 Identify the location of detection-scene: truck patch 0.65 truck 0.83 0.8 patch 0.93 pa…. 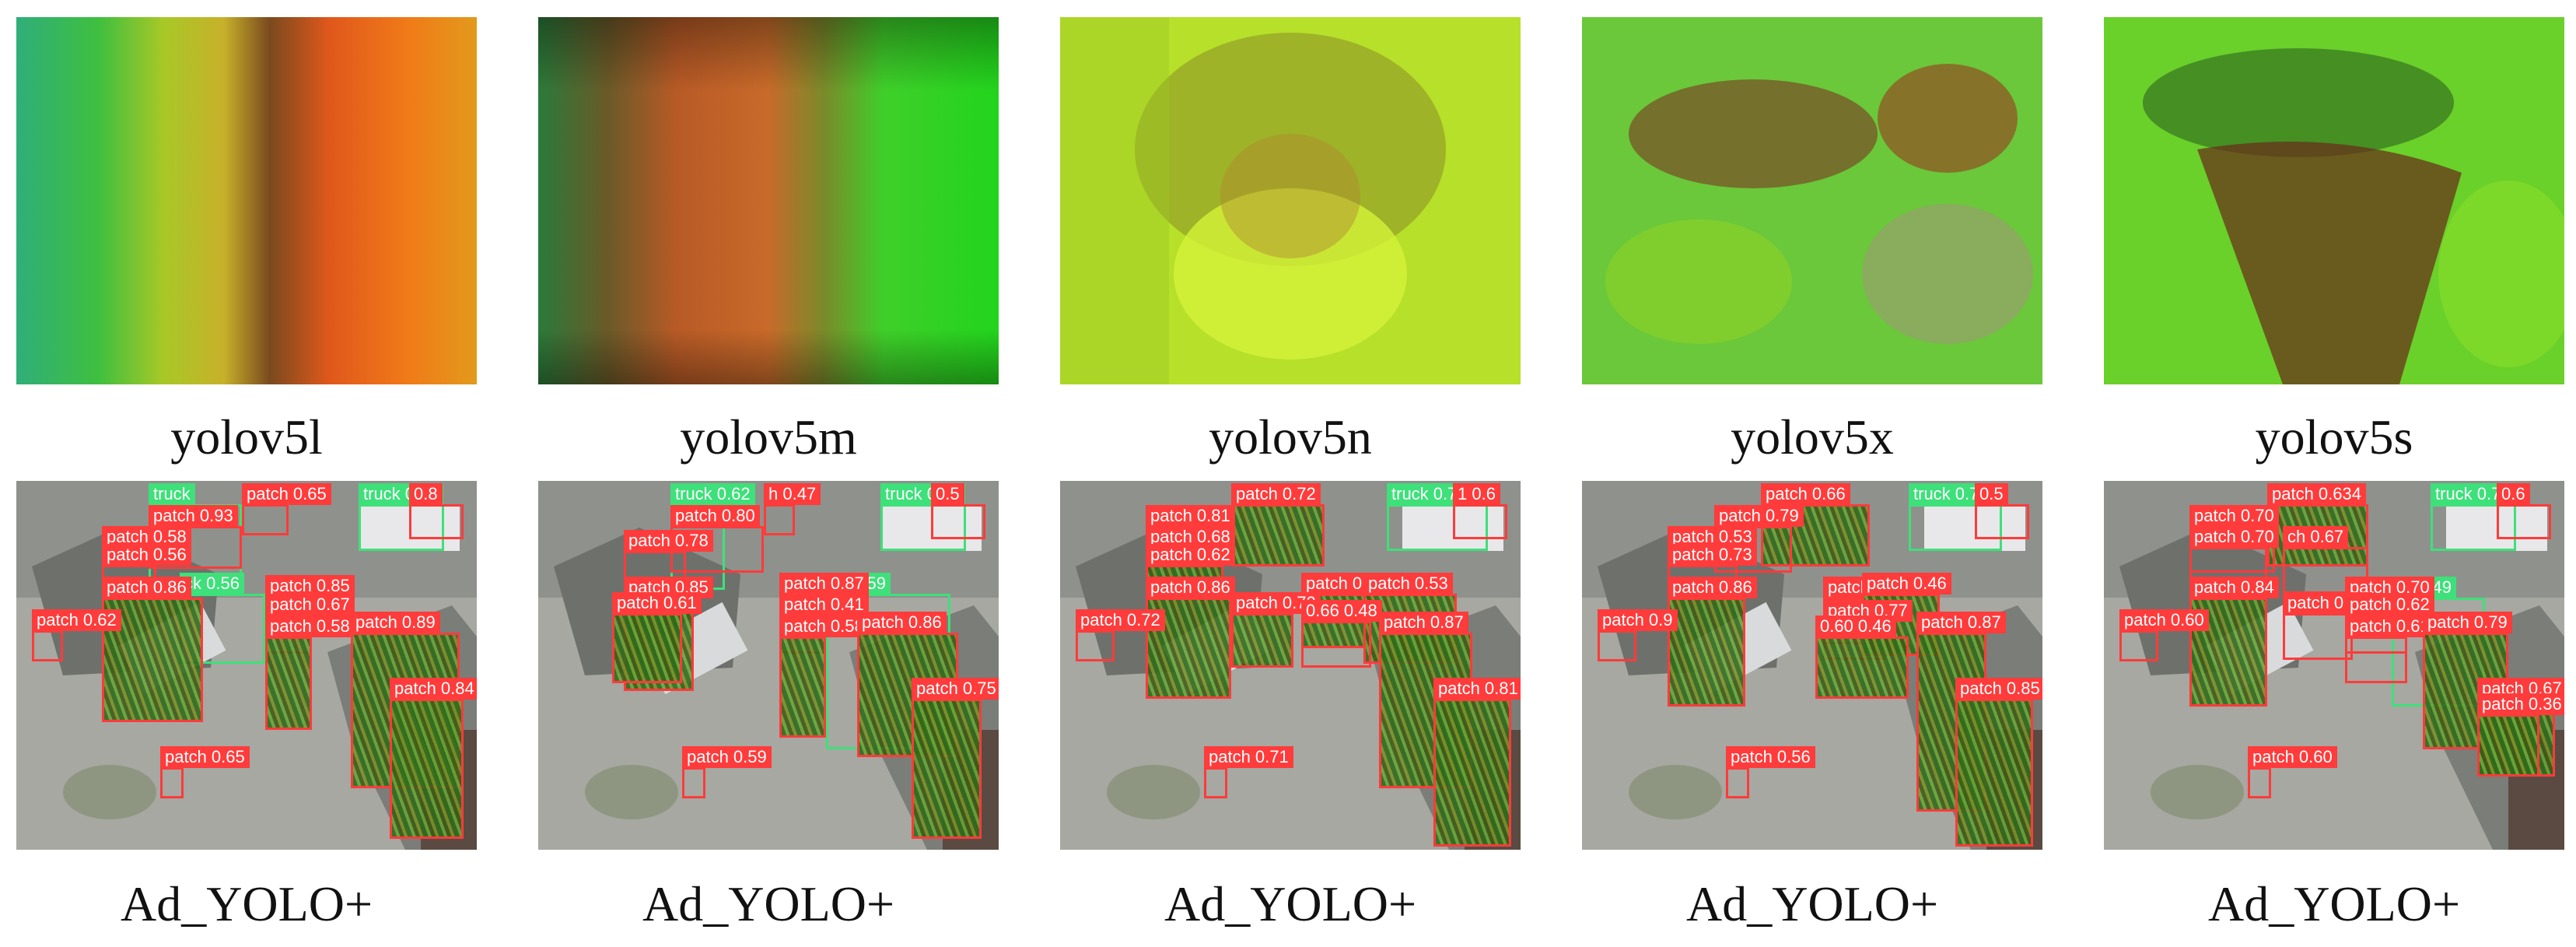
(247, 665).